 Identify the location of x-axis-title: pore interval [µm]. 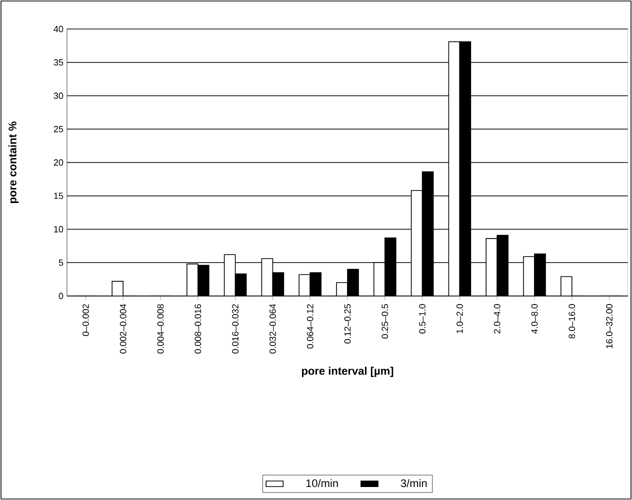
(348, 371).